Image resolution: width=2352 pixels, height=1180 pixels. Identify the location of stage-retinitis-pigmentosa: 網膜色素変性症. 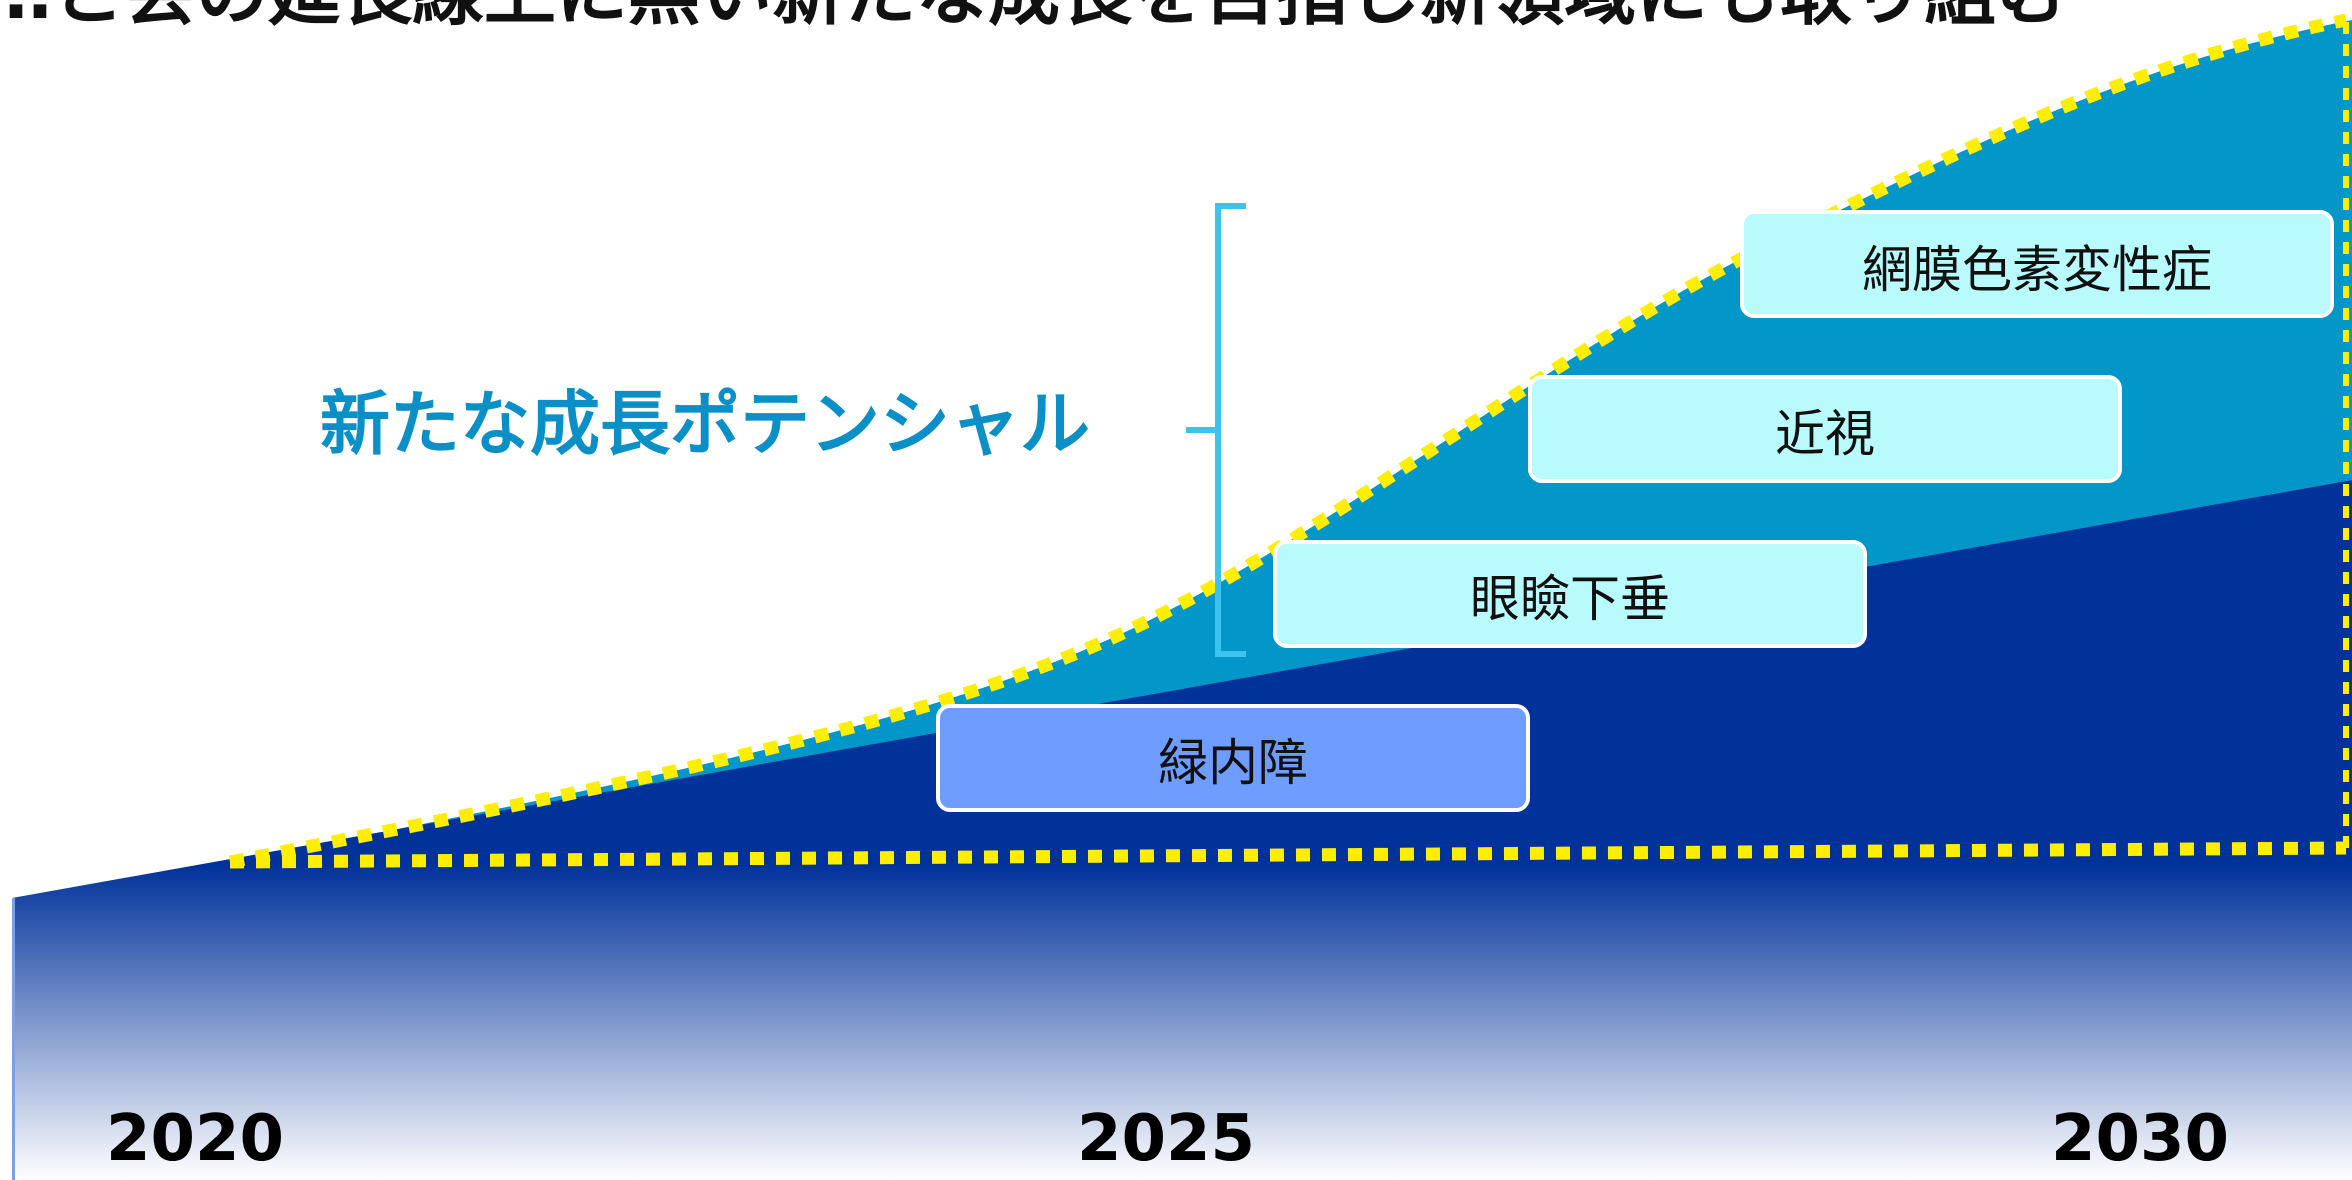
(2037, 264).